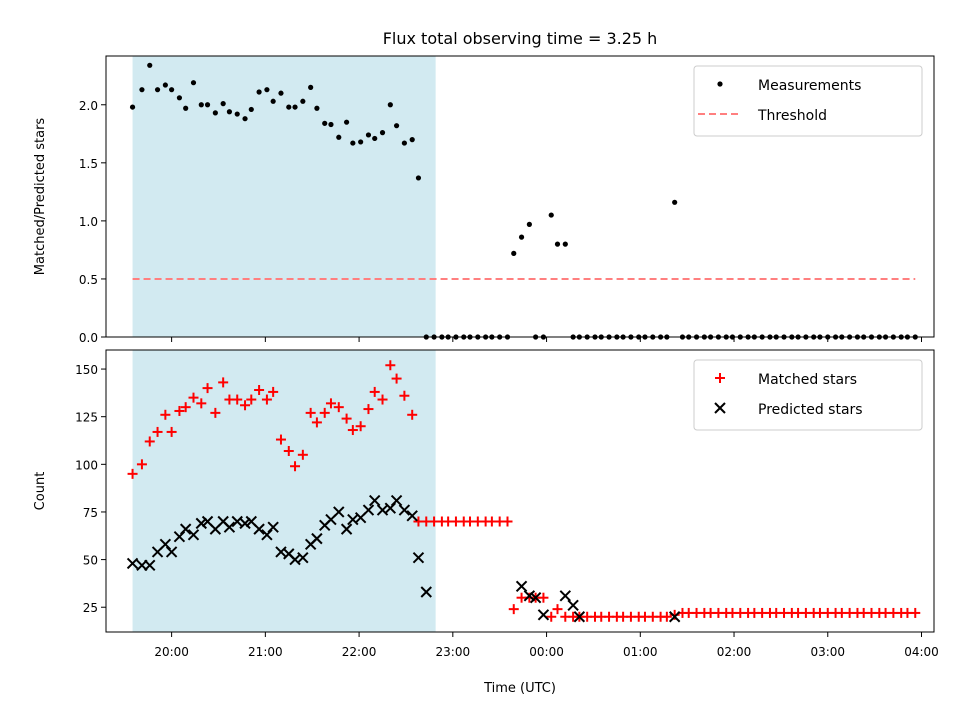 The width and height of the screenshot is (960, 720). Describe the element at coordinates (88, 106) in the screenshot. I see `top-ytick-label-4: 2.0` at that location.